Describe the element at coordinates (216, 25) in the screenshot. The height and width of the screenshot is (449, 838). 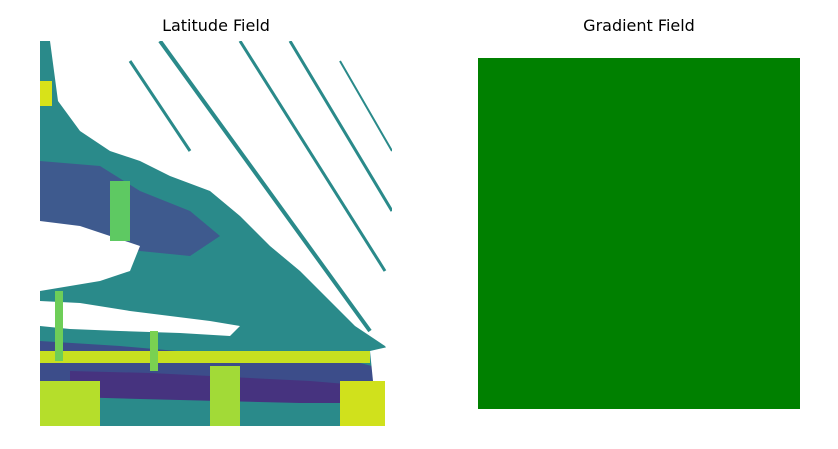
I see `latitude-field-title: Latitude Field` at that location.